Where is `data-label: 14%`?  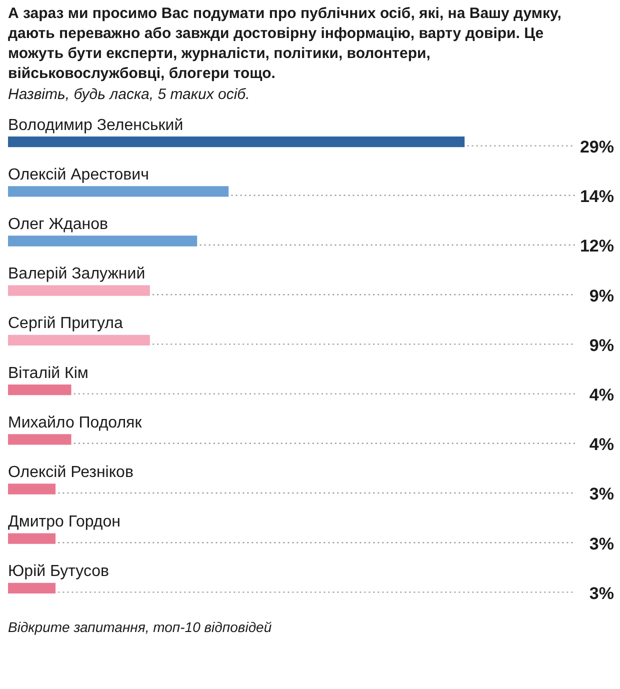
data-label: 14% is located at coordinates (597, 196).